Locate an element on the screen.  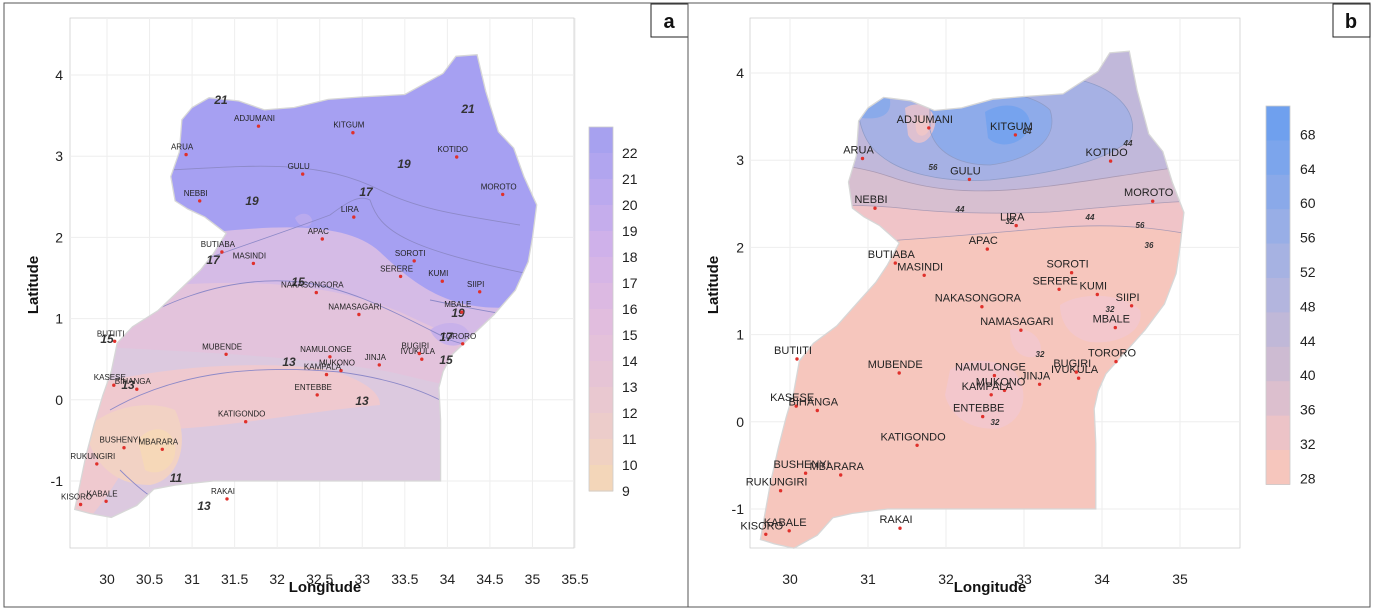
city-label: KASESE is located at coordinates (110, 377).